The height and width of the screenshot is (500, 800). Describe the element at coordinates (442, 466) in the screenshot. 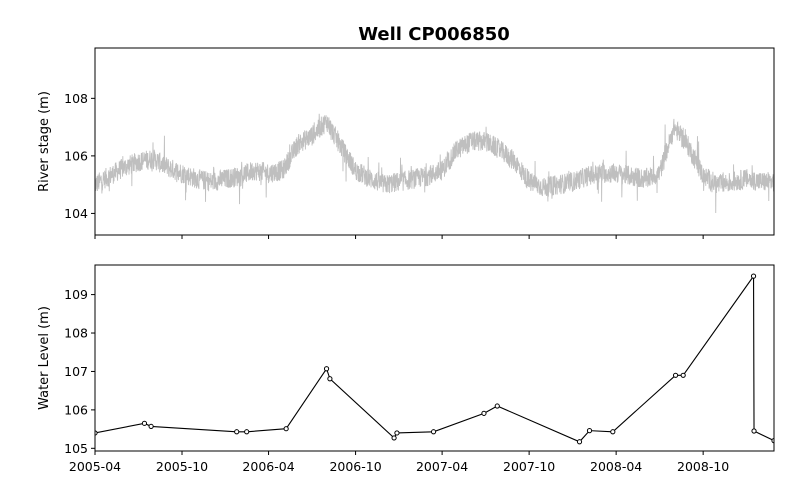

I see `x-tick-label: 2007-04` at that location.